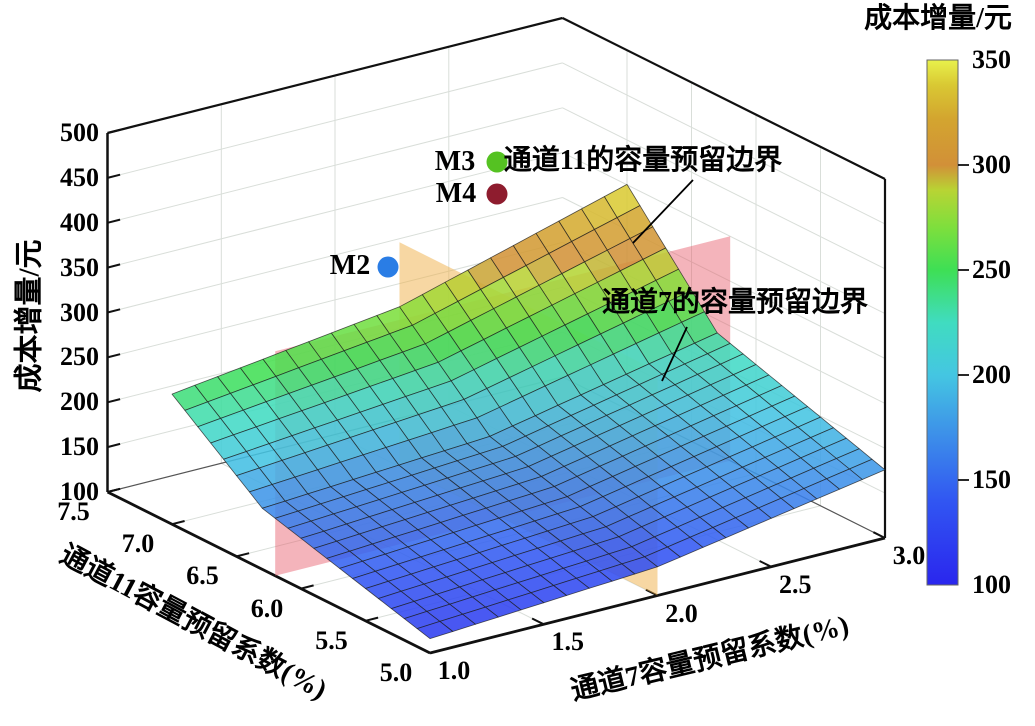 The width and height of the screenshot is (1035, 726). I want to click on x-tick-label: 2.0, so click(681, 613).